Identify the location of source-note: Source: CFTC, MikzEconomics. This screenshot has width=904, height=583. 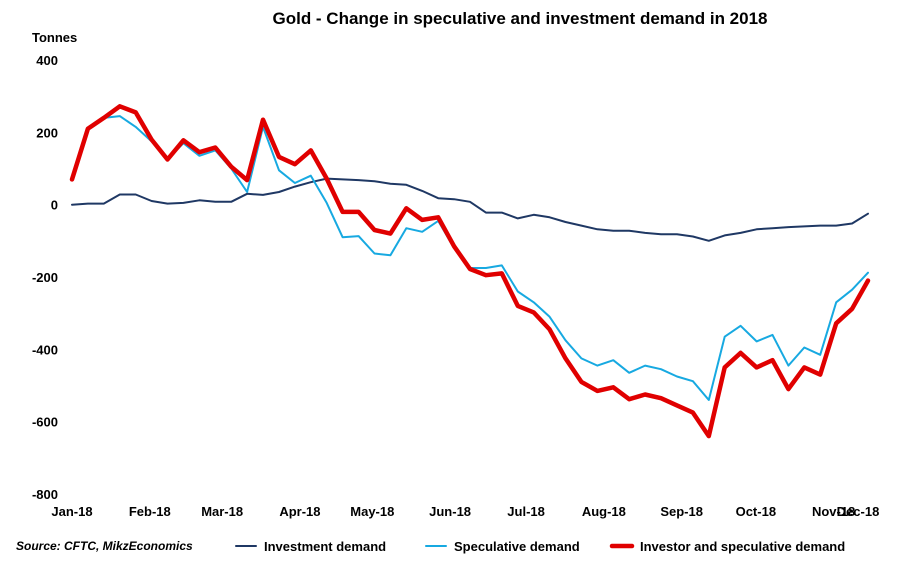
(104, 546).